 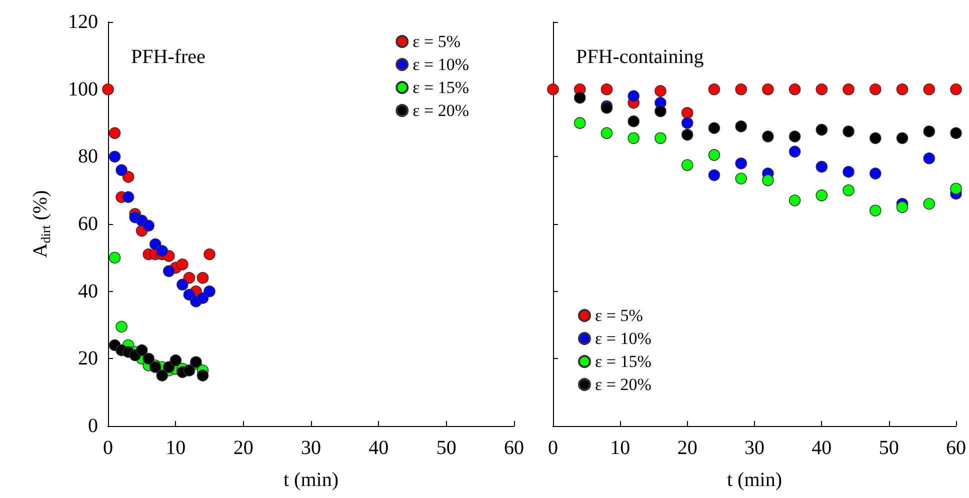 What do you see at coordinates (41, 224) in the screenshot?
I see `y-axis-title: Adirt (%)` at bounding box center [41, 224].